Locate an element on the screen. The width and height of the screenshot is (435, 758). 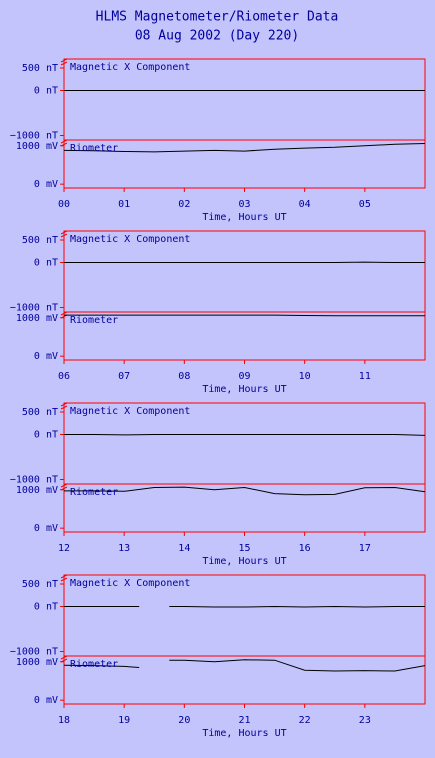
subtitle: 08 Aug 2002 (Day 220) is located at coordinates (217, 36).